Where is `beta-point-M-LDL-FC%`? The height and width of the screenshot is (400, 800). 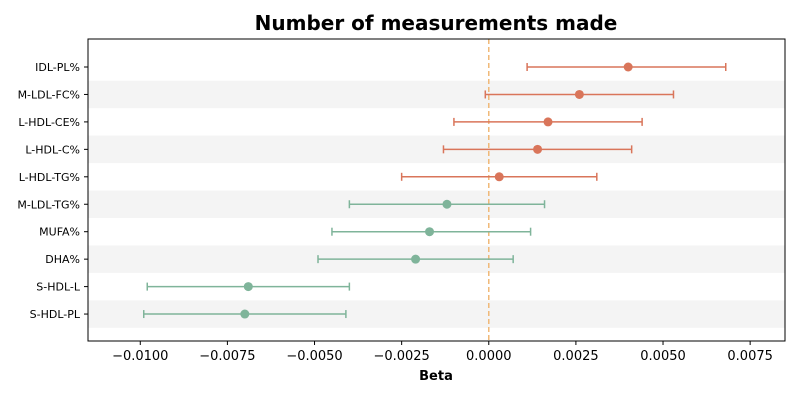
beta-point-M-LDL-FC% is located at coordinates (579, 94).